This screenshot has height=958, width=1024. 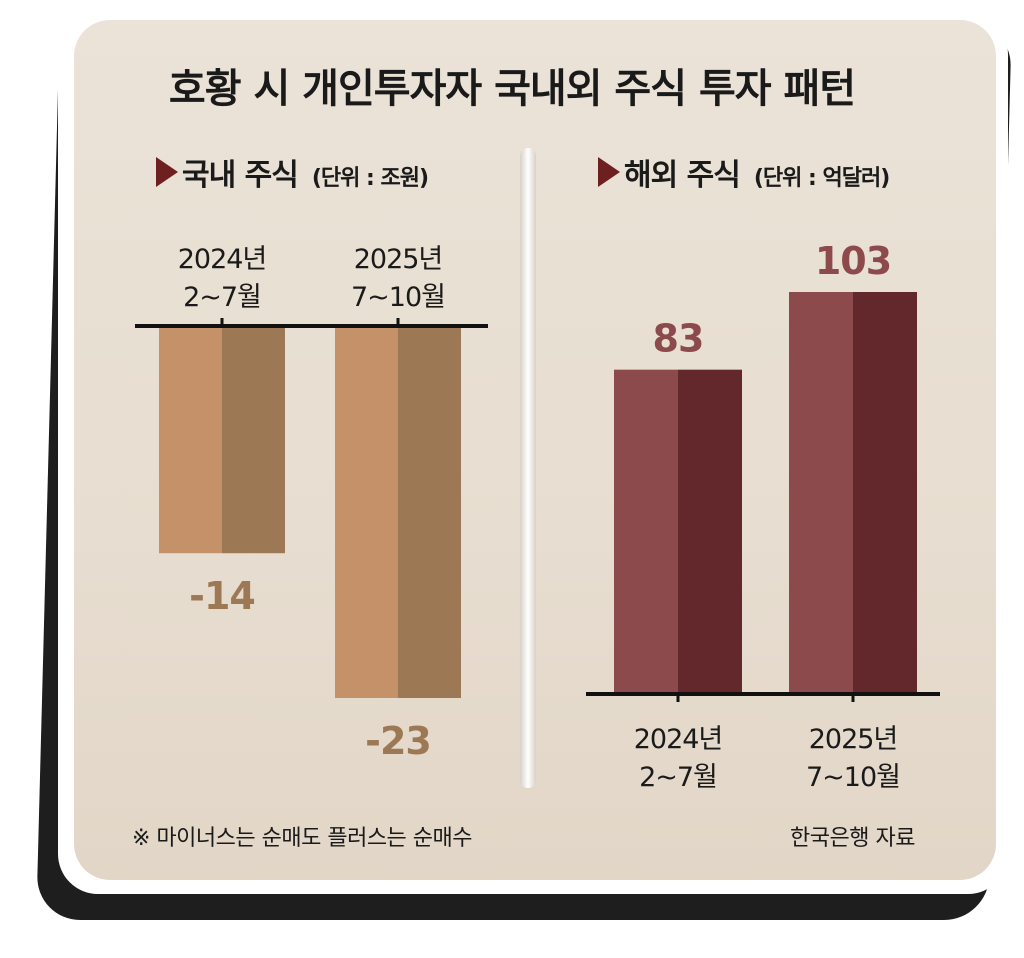 What do you see at coordinates (222, 259) in the screenshot?
I see `domestic-category-year-1: 2024년` at bounding box center [222, 259].